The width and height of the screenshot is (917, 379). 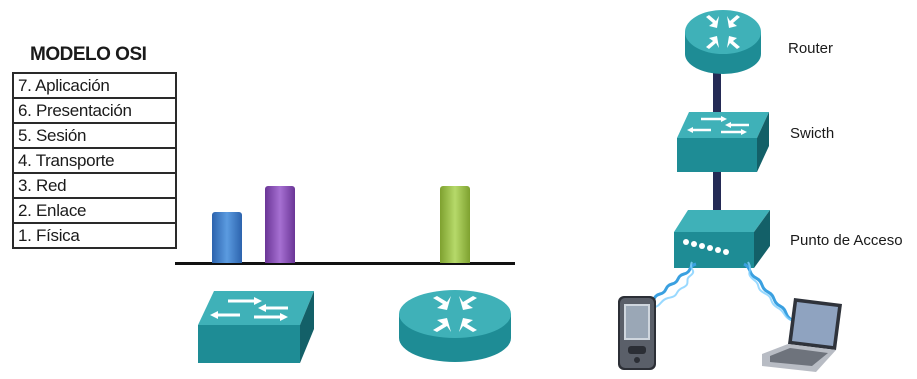 I want to click on osi-layer-1: 1. Física, so click(x=94, y=235).